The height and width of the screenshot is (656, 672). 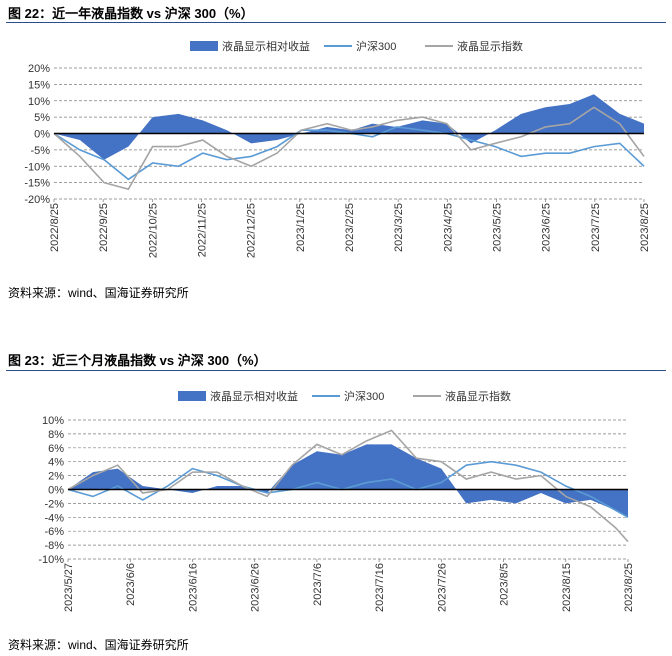 I want to click on y-tick-label: 8%, so click(x=56, y=435).